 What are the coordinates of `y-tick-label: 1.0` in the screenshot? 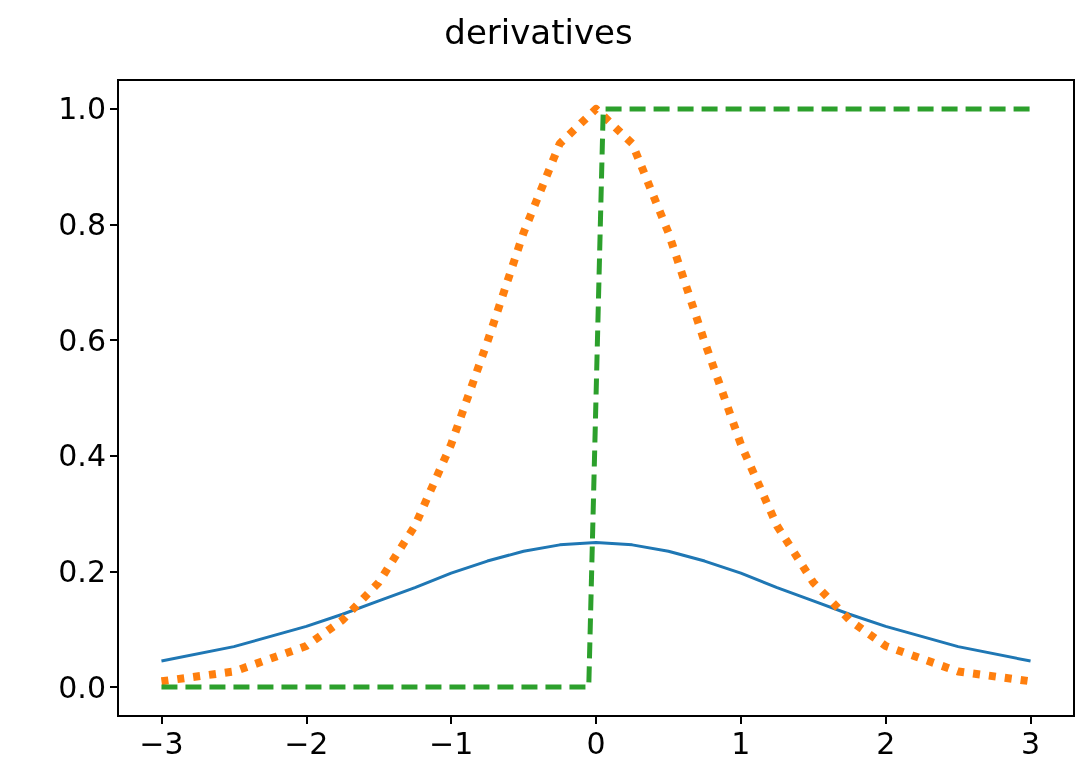 It's located at (82, 109).